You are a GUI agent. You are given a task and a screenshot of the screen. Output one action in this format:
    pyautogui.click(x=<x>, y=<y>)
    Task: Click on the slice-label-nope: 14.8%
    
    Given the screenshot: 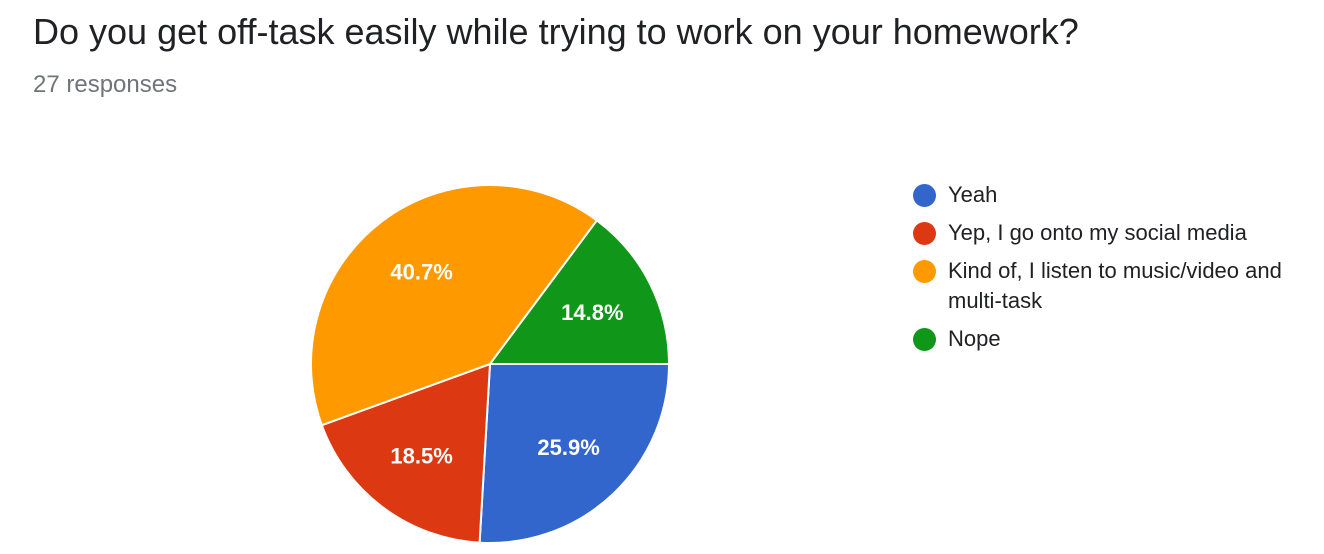 What is the action you would take?
    pyautogui.click(x=592, y=312)
    